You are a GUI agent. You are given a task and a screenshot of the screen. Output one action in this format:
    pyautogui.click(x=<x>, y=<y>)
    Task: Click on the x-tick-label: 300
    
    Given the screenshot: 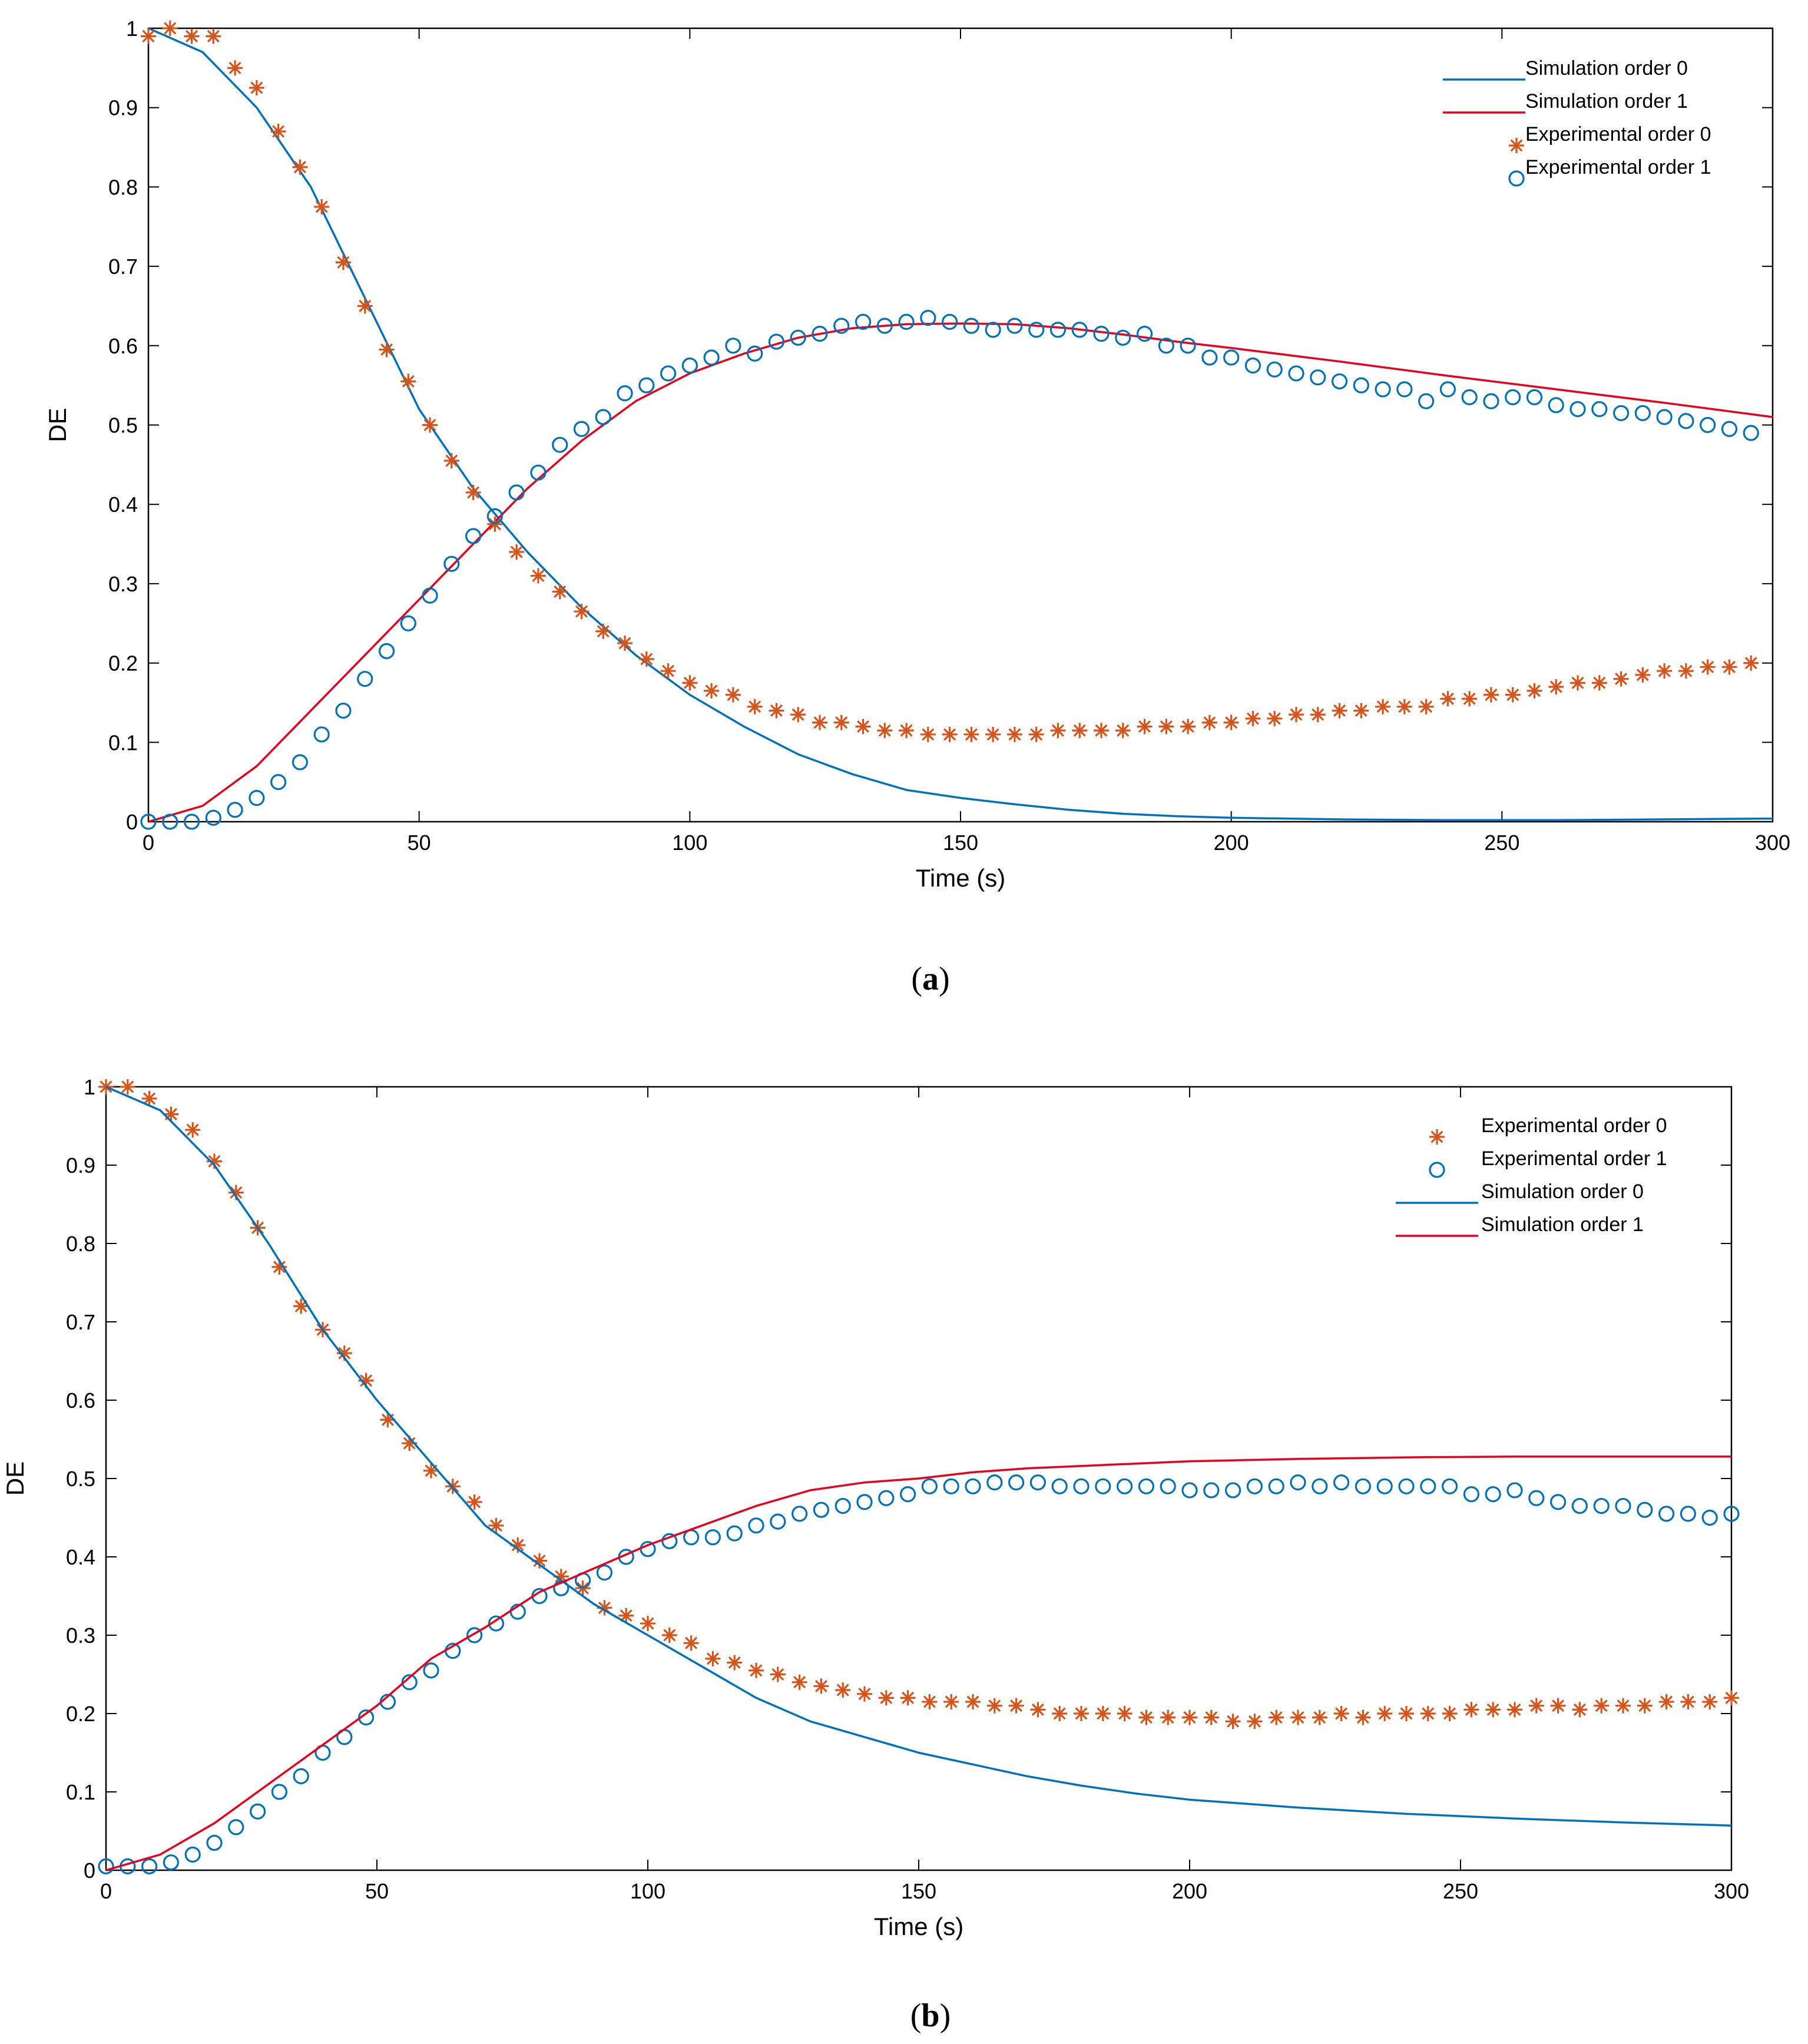 What is the action you would take?
    pyautogui.click(x=1731, y=1891)
    